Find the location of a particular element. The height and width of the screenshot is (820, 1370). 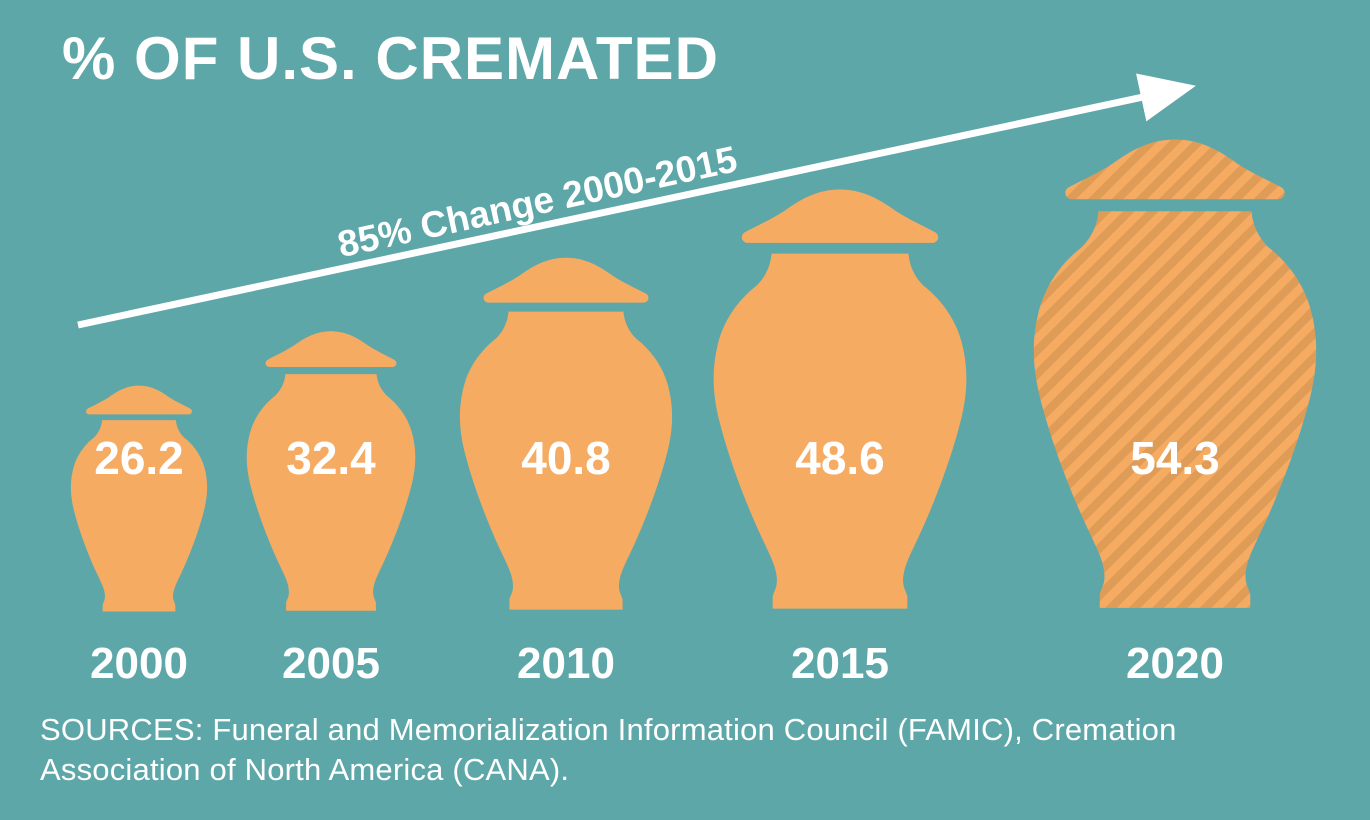

urn-2020: 54.3 2020 is located at coordinates (1175, 413).